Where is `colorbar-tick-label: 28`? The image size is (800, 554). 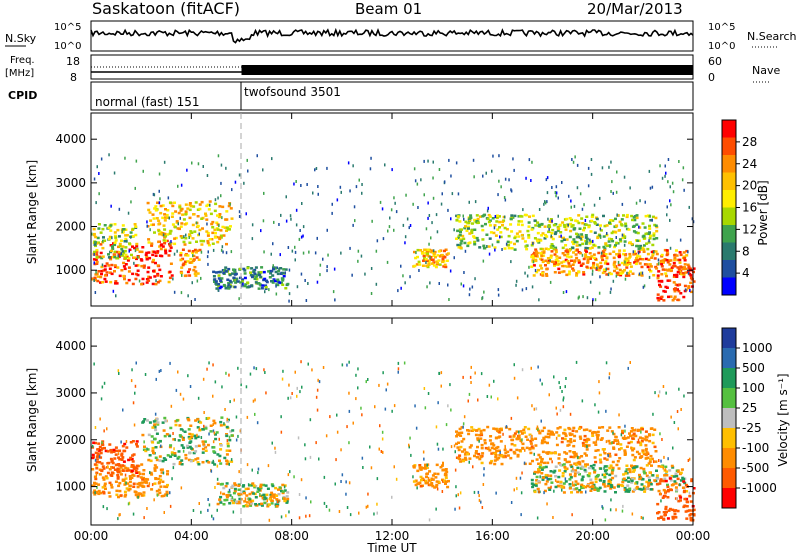 colorbar-tick-label: 28 is located at coordinates (749, 142).